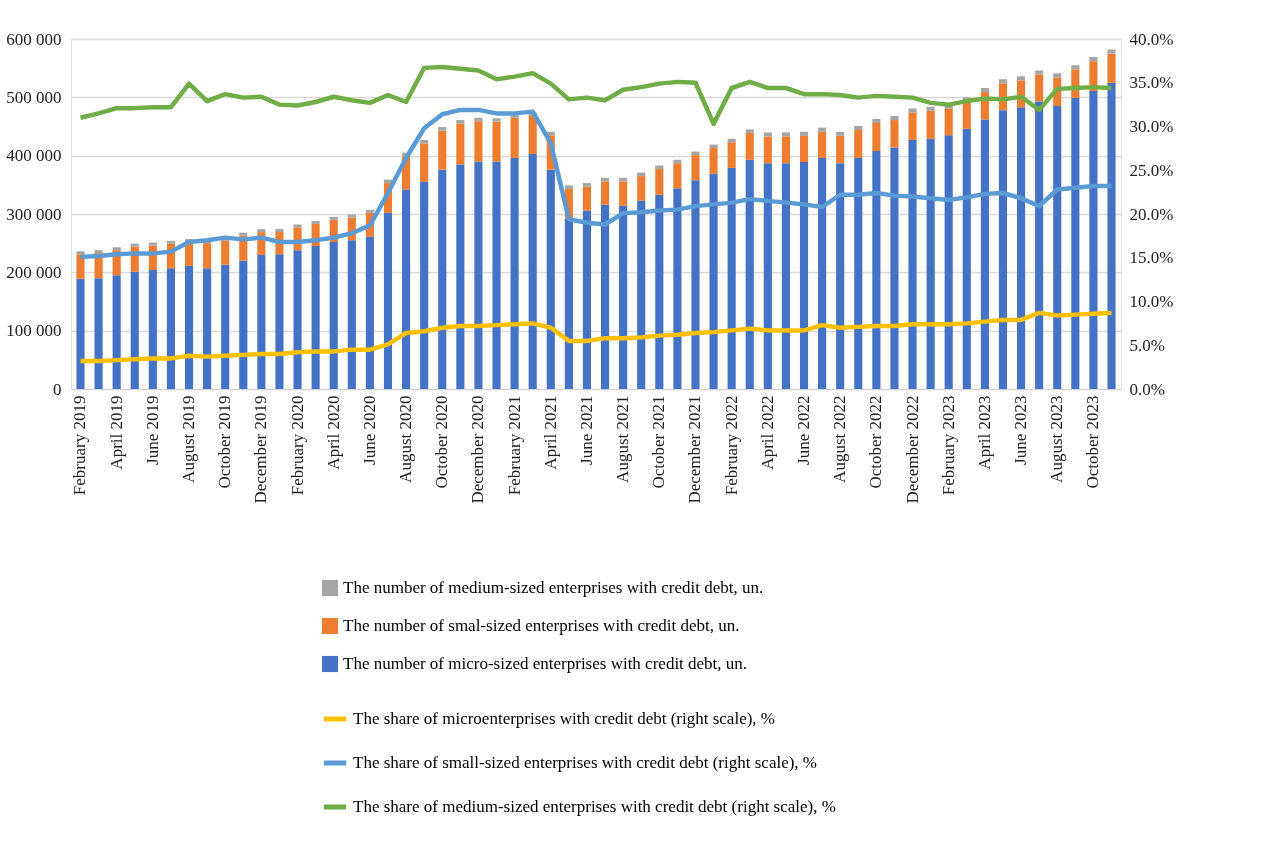 The image size is (1264, 843). Describe the element at coordinates (478, 449) in the screenshot. I see `x-tick-label: December 2020` at that location.